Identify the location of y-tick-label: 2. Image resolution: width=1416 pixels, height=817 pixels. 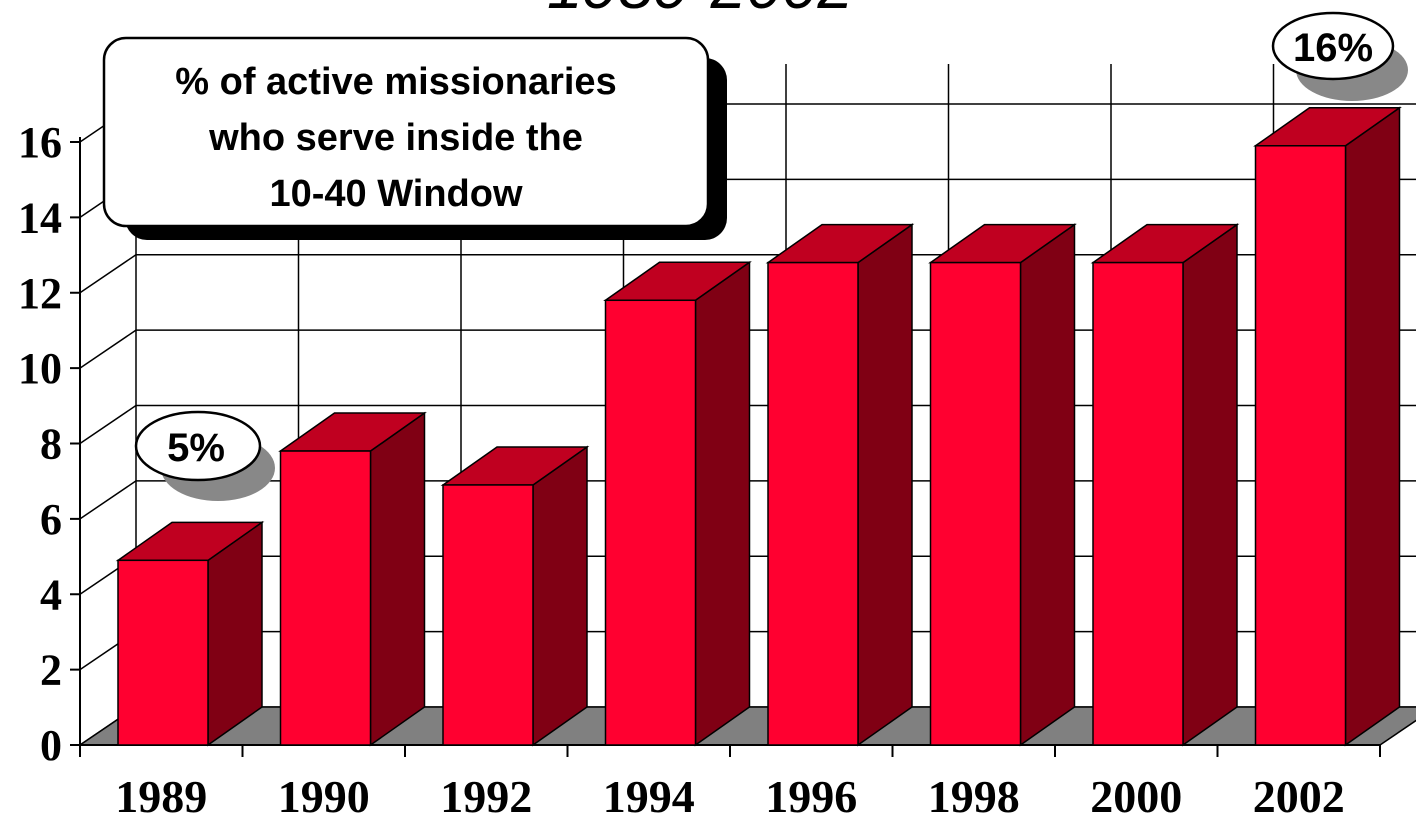
(51, 670).